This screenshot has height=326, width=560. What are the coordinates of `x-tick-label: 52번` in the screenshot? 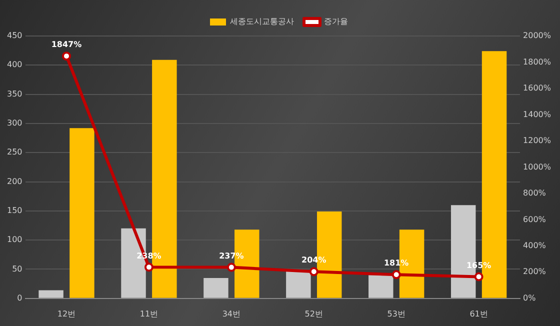 It's located at (313, 313).